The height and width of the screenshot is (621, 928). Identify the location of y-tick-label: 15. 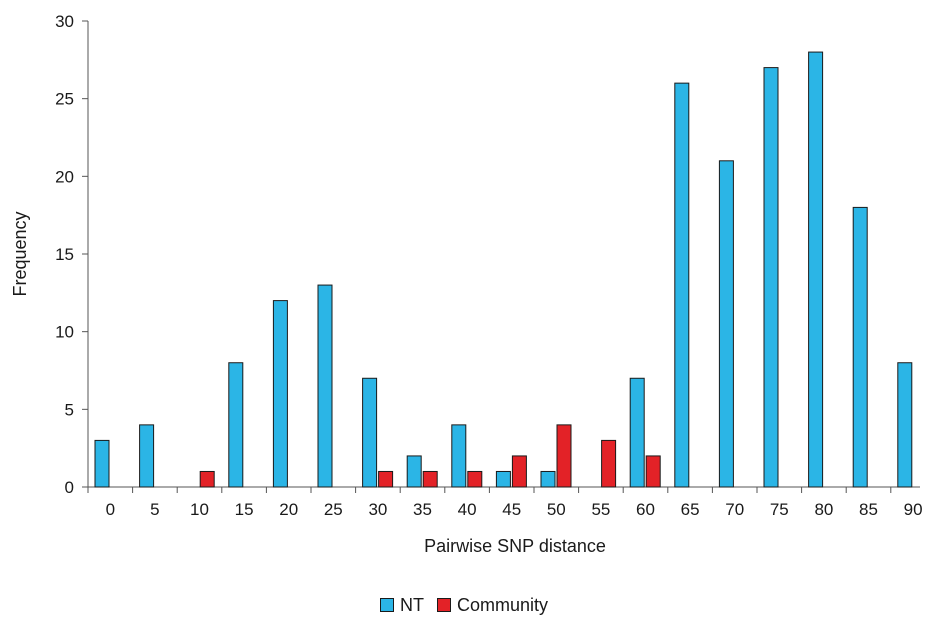
(64, 254).